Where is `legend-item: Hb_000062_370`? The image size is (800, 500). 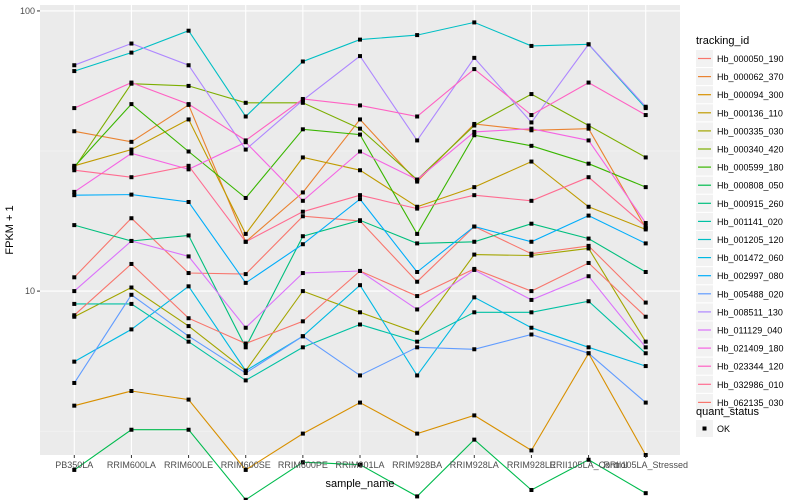 legend-item: Hb_000062_370 is located at coordinates (740, 77).